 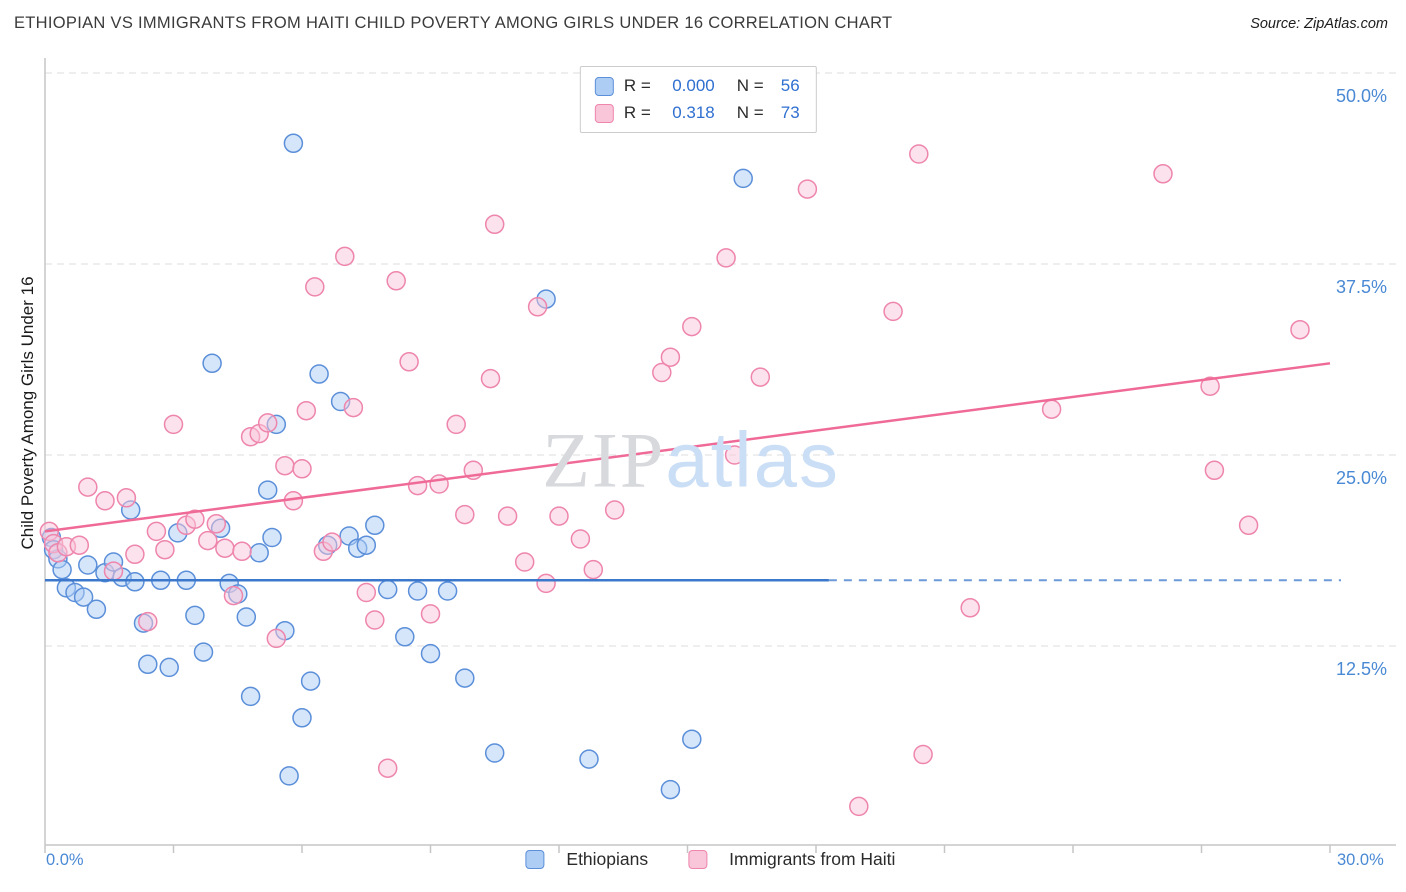 I want to click on y-axis-title: Child Poverty Among Girls Under 16, so click(x=27, y=413).